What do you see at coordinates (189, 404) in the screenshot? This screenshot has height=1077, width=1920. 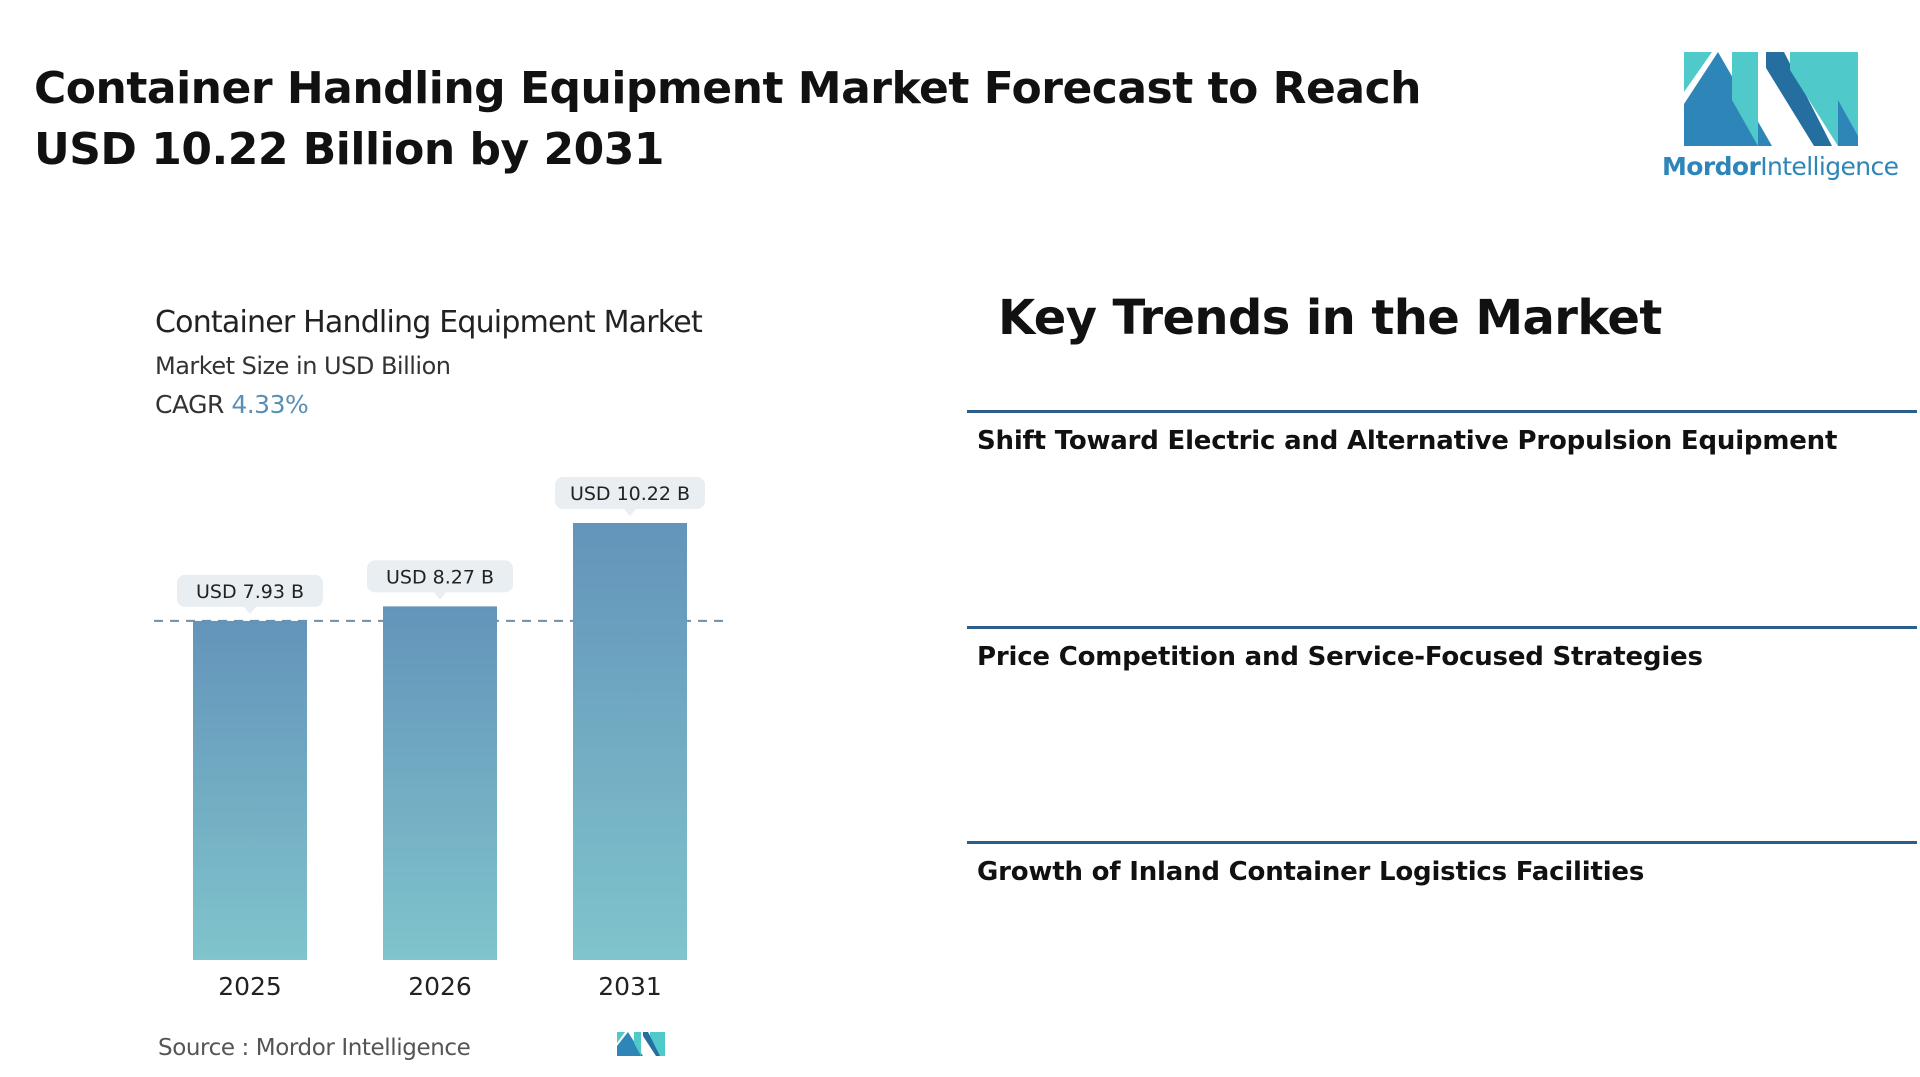 I see `cagr-label: CAGR` at bounding box center [189, 404].